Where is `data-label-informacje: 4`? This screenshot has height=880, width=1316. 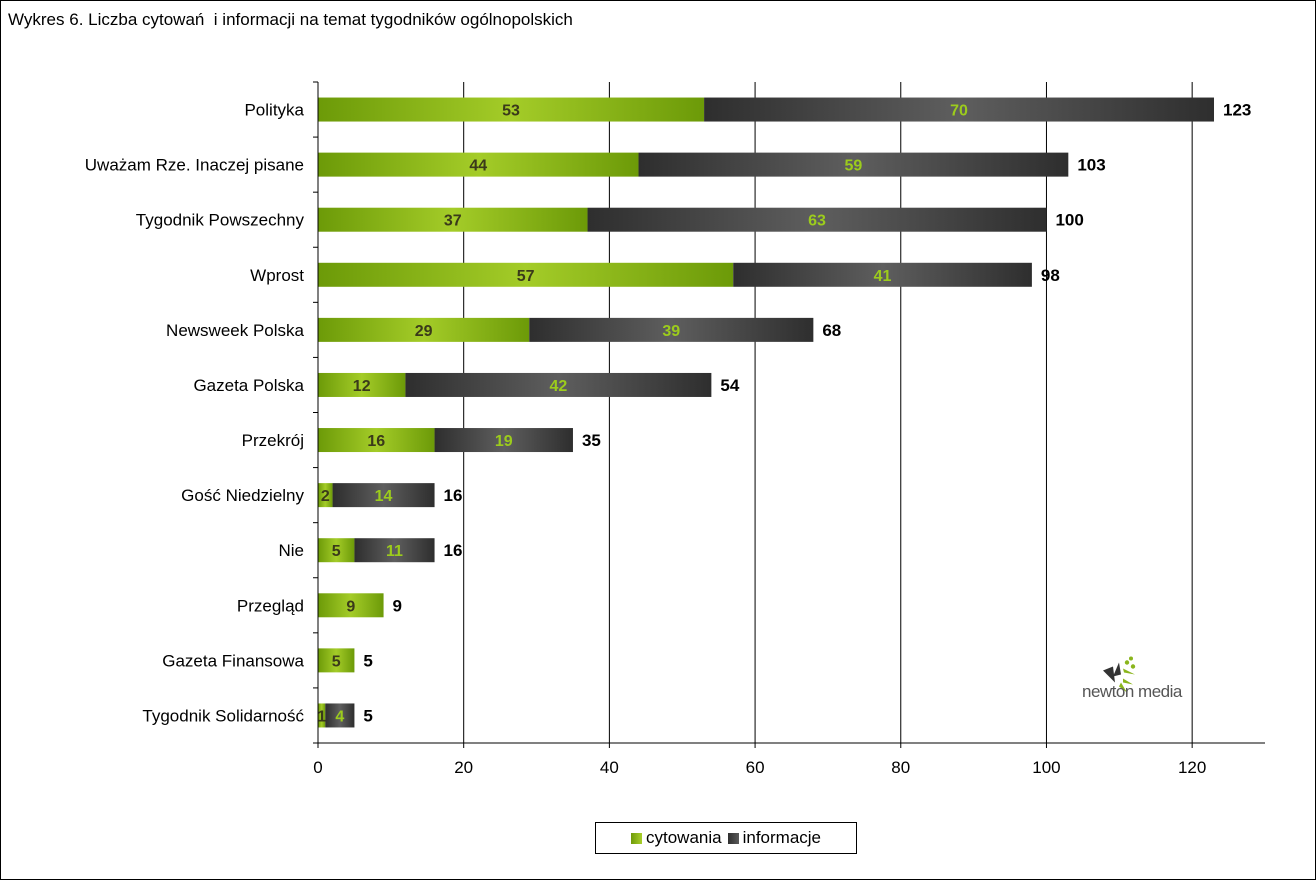 data-label-informacje: 4 is located at coordinates (339, 716).